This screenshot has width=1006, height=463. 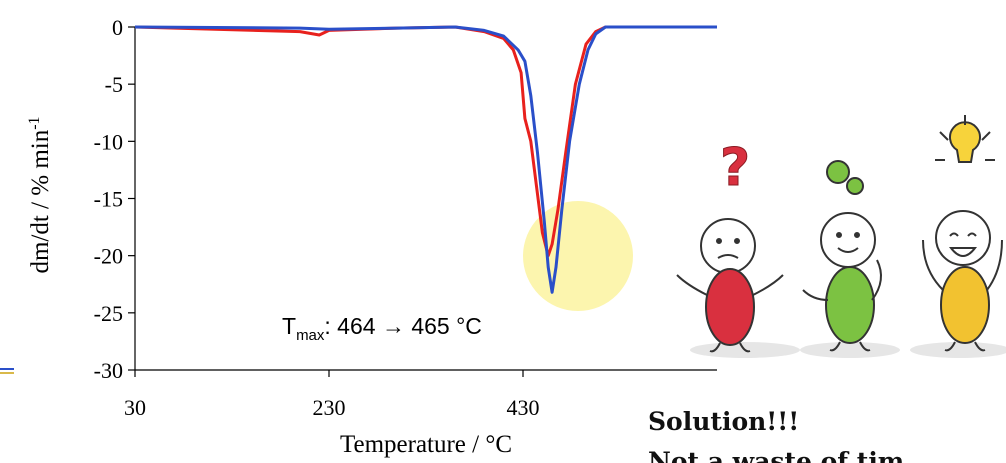 I want to click on annotation-base: T, so click(x=289, y=326).